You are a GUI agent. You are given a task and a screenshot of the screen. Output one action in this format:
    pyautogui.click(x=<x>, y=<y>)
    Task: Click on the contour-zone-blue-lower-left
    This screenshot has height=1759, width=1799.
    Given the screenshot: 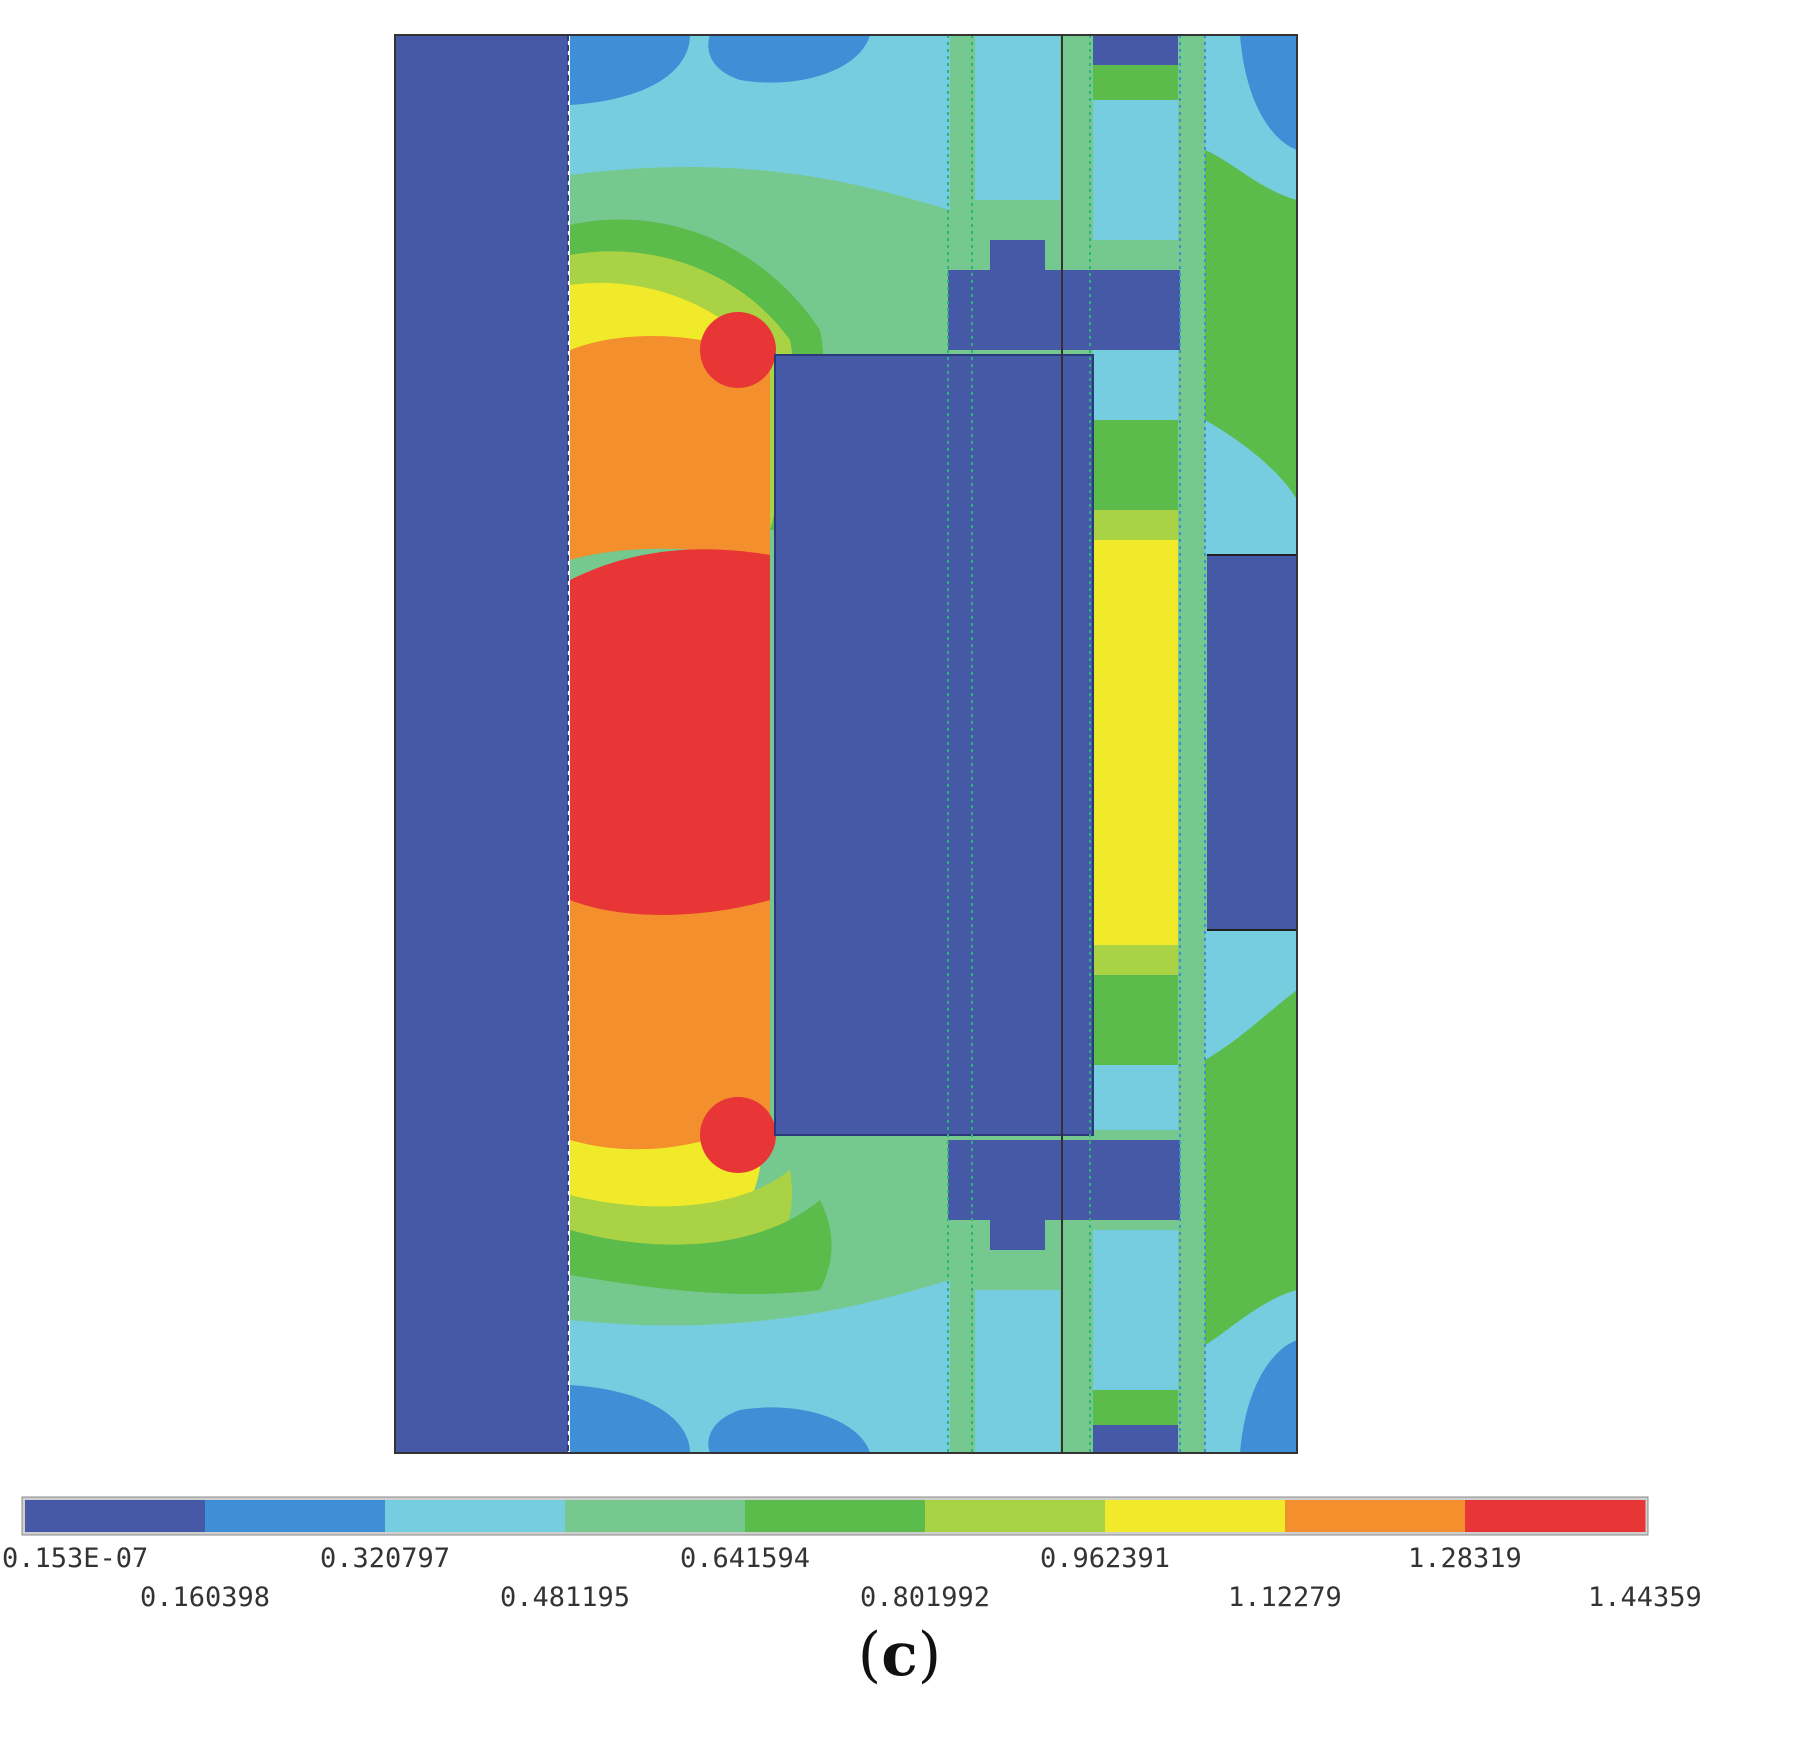 What is the action you would take?
    pyautogui.click(x=630, y=1419)
    